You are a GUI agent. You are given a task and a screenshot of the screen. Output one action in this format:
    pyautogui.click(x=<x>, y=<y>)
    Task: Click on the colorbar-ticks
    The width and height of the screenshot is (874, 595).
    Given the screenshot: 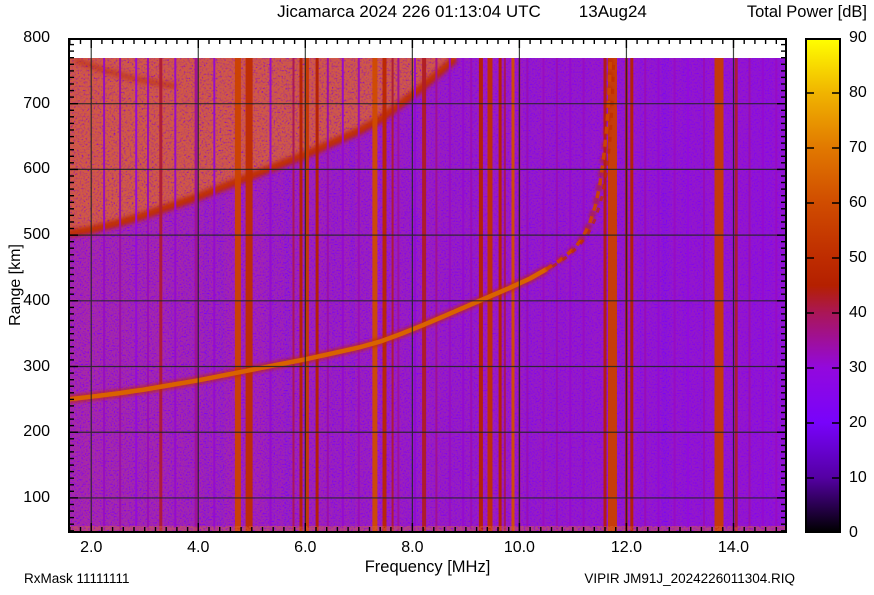 What is the action you would take?
    pyautogui.click(x=823, y=285)
    